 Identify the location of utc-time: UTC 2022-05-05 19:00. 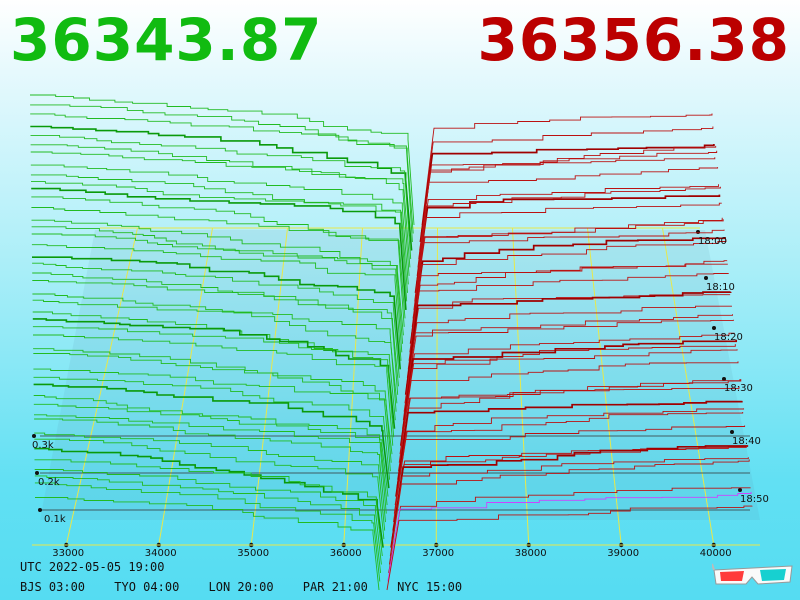
(92, 567).